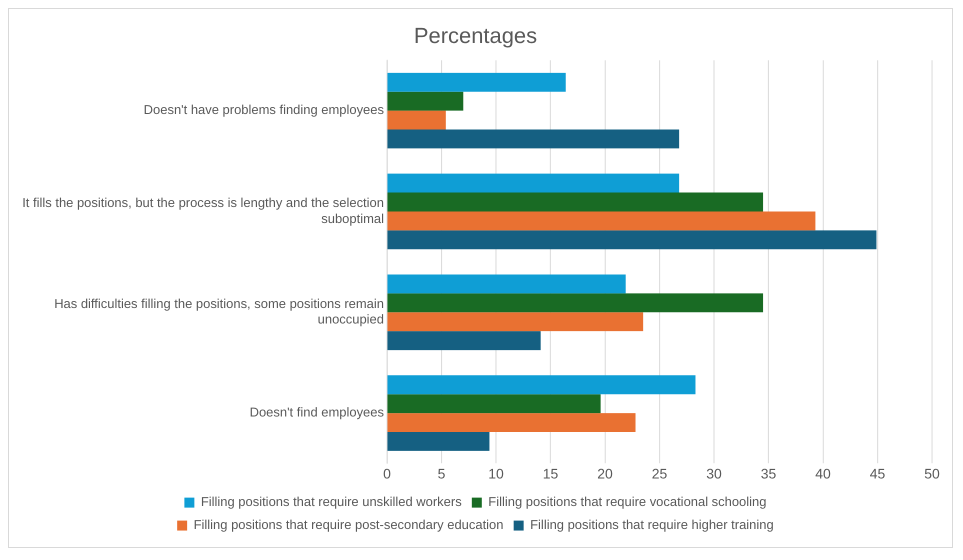 The width and height of the screenshot is (963, 560). Describe the element at coordinates (317, 412) in the screenshot. I see `y-tick-label: Doesn't find employees` at that location.